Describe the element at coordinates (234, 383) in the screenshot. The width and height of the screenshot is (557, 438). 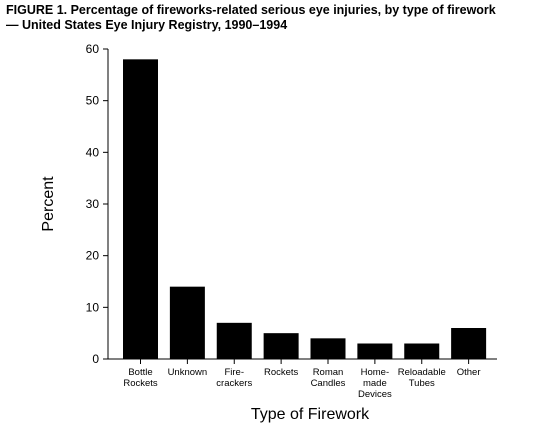
I see `x-category-label-line: crackers` at that location.